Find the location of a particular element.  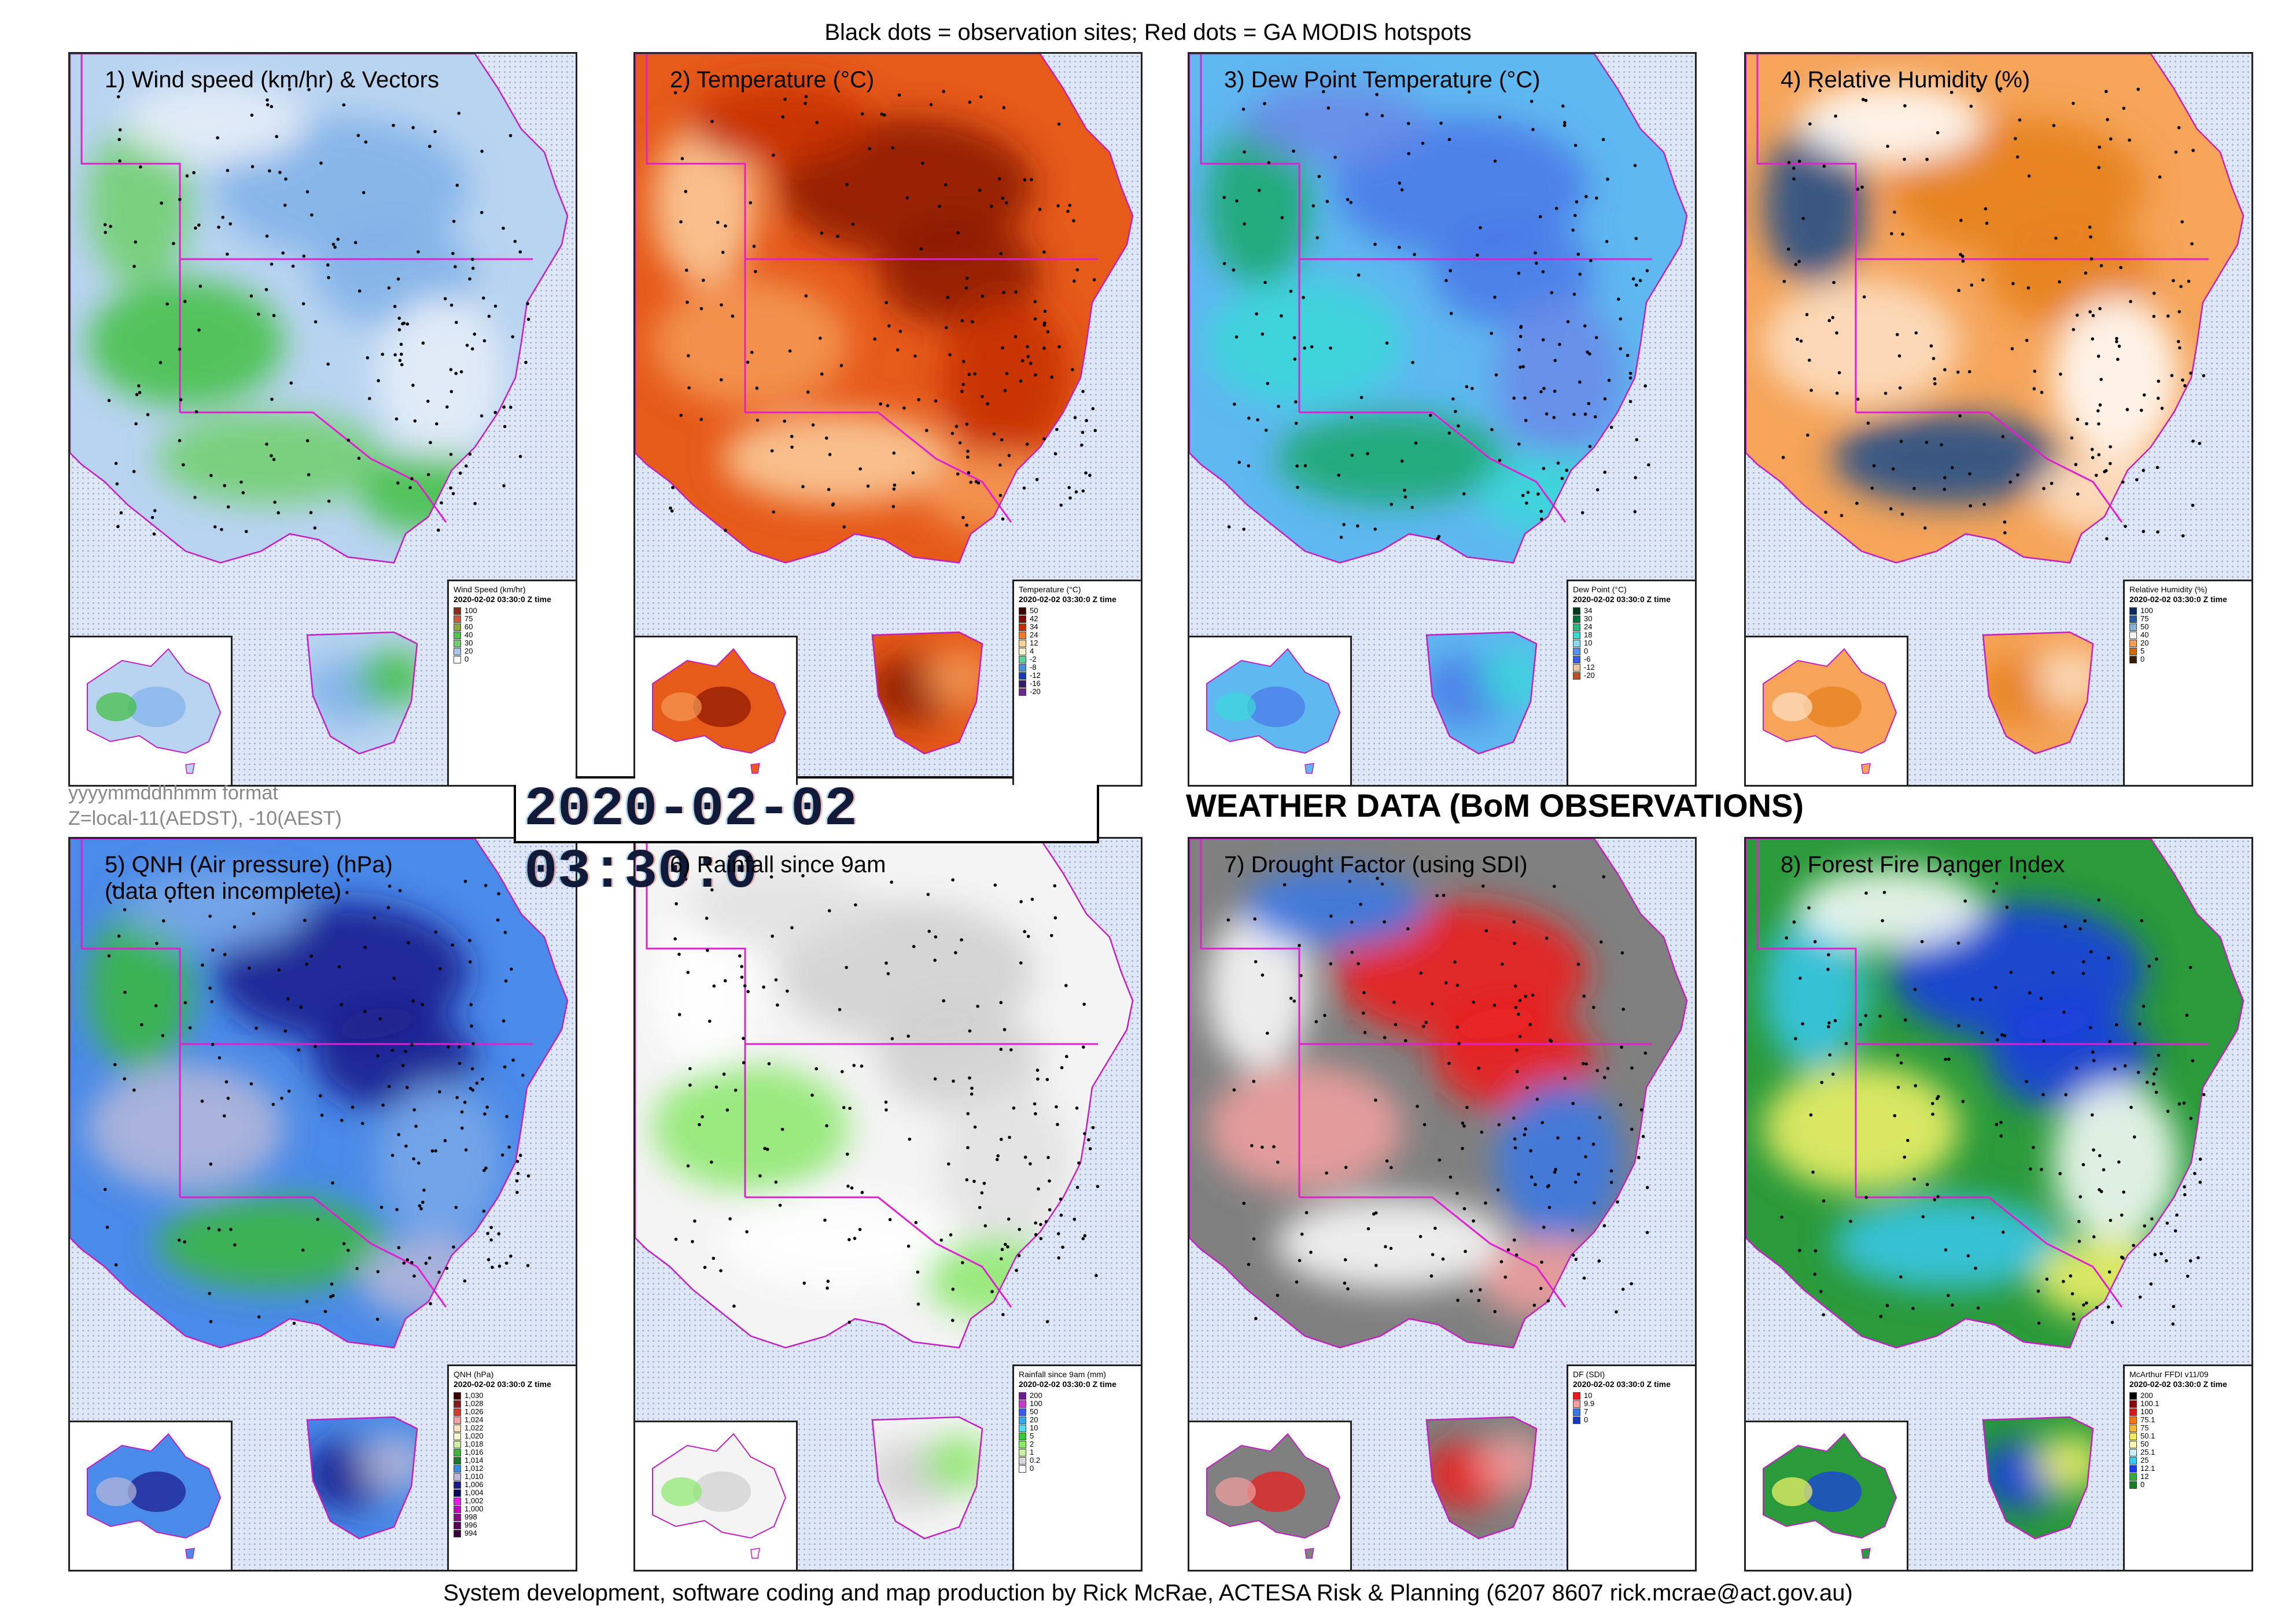

legend-label: 1,002 is located at coordinates (474, 1500).